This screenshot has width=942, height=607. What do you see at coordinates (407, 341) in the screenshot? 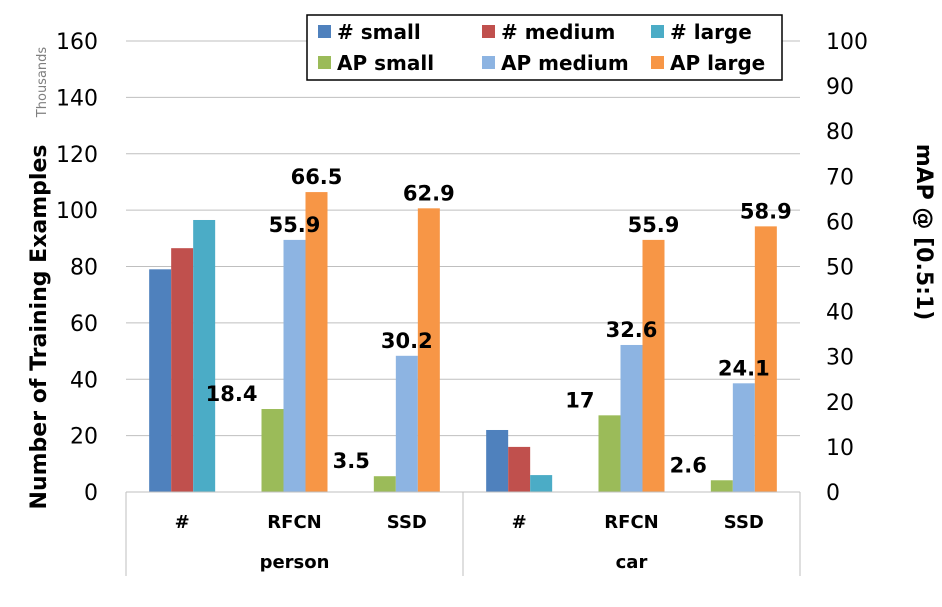
I see `data-label-person-ssd-ap-medium: 30.2` at bounding box center [407, 341].